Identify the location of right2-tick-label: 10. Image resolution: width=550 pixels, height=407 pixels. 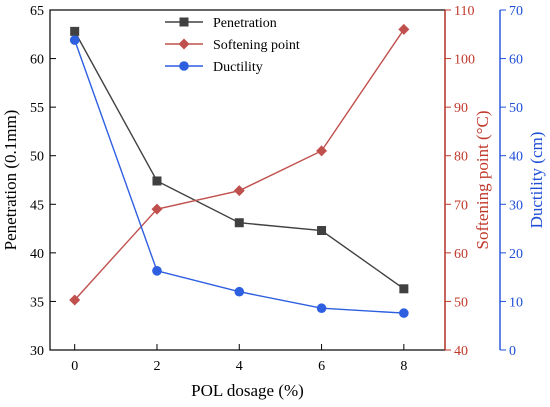
(516, 302).